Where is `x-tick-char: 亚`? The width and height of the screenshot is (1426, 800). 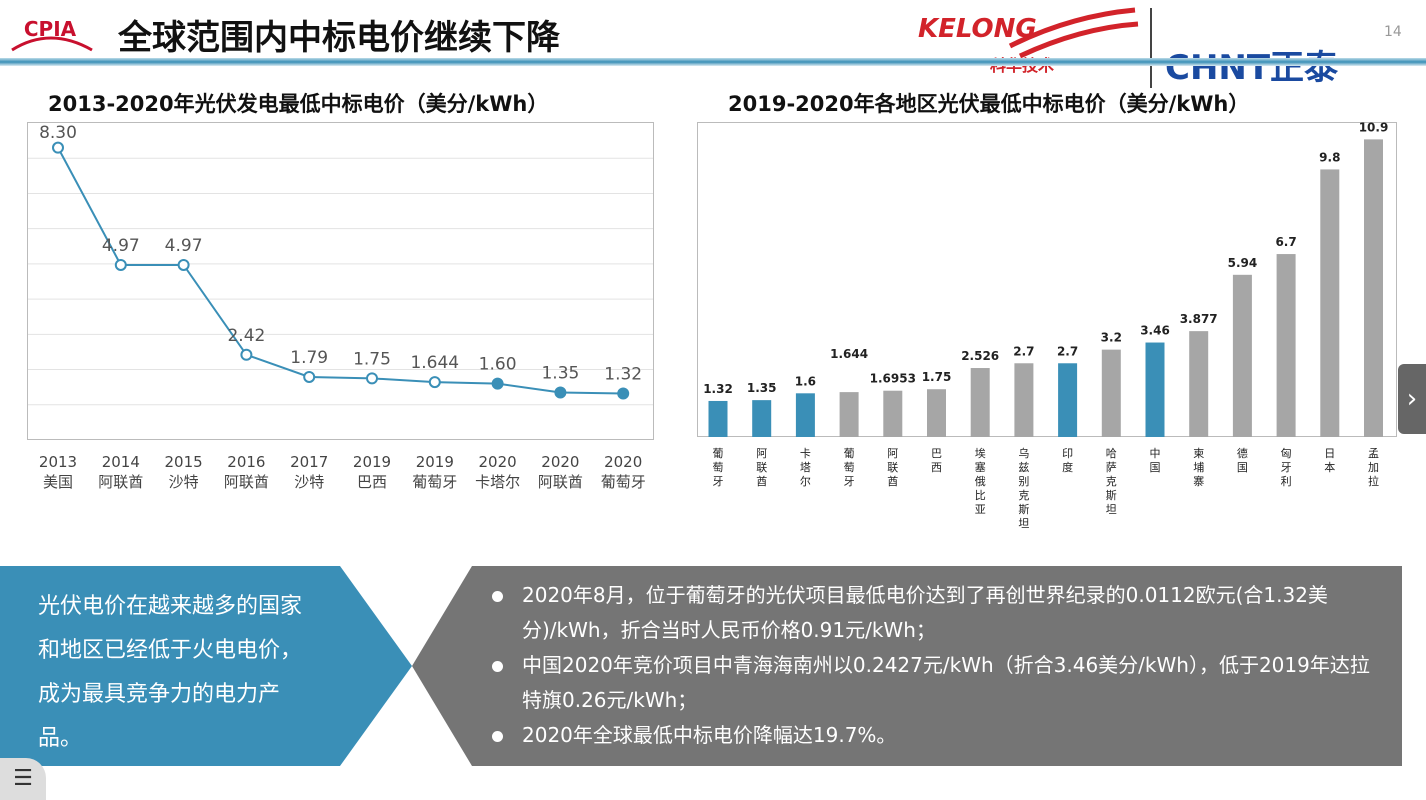
x-tick-char: 亚 is located at coordinates (980, 509).